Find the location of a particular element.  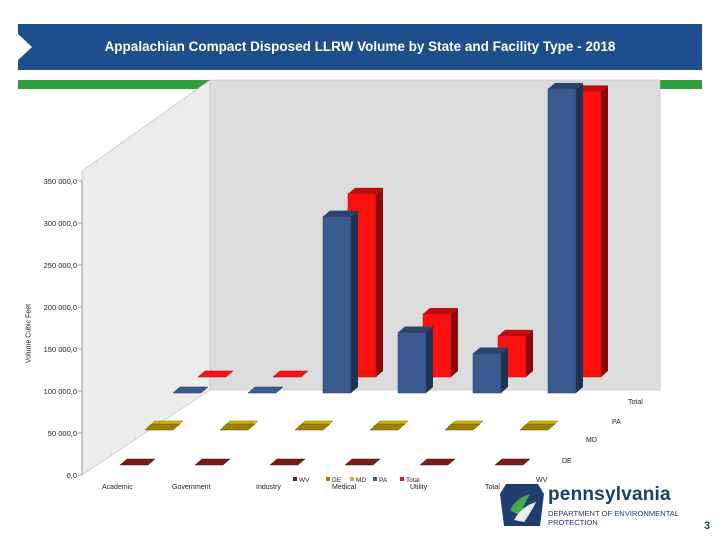

bar-total-academic is located at coordinates (215, 374).